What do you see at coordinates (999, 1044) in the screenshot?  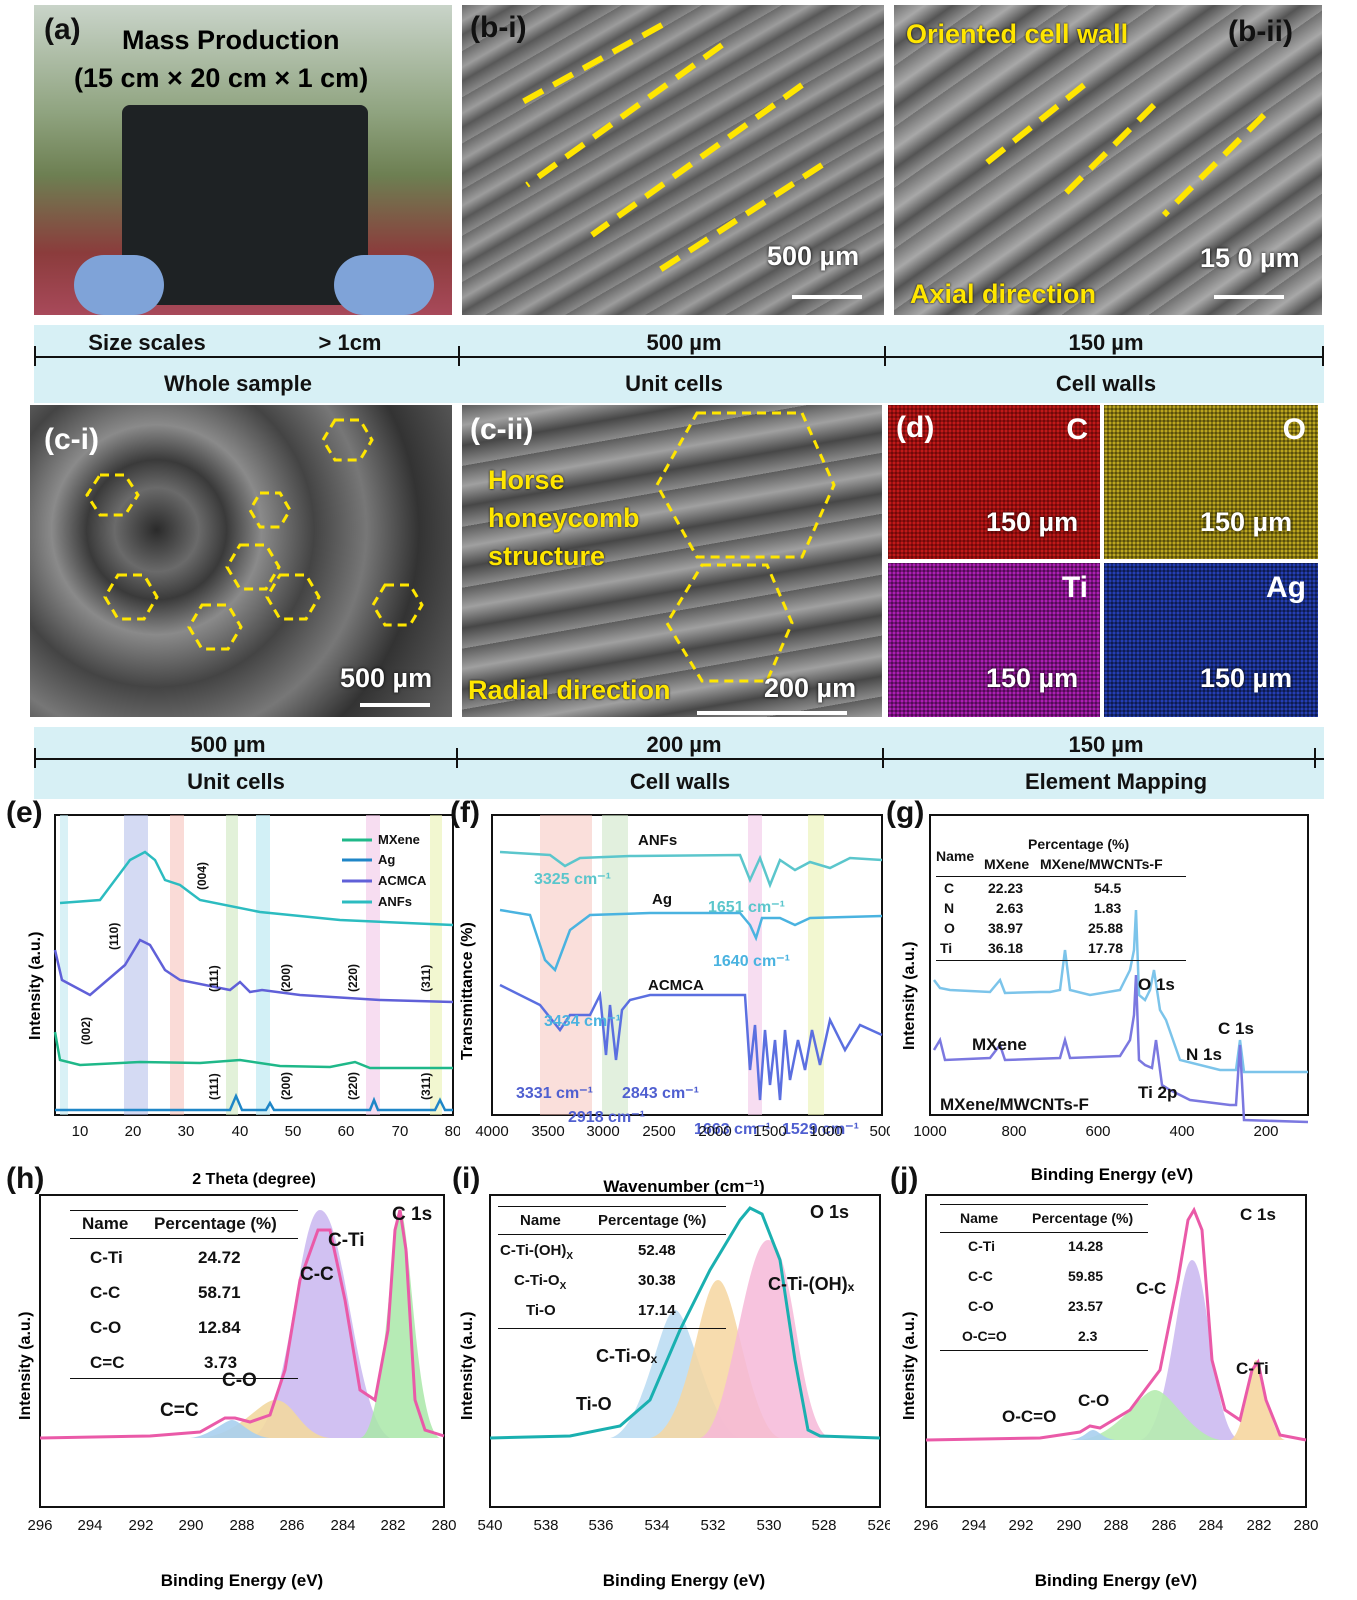 I see `chart-g-label-mxene: MXene` at bounding box center [999, 1044].